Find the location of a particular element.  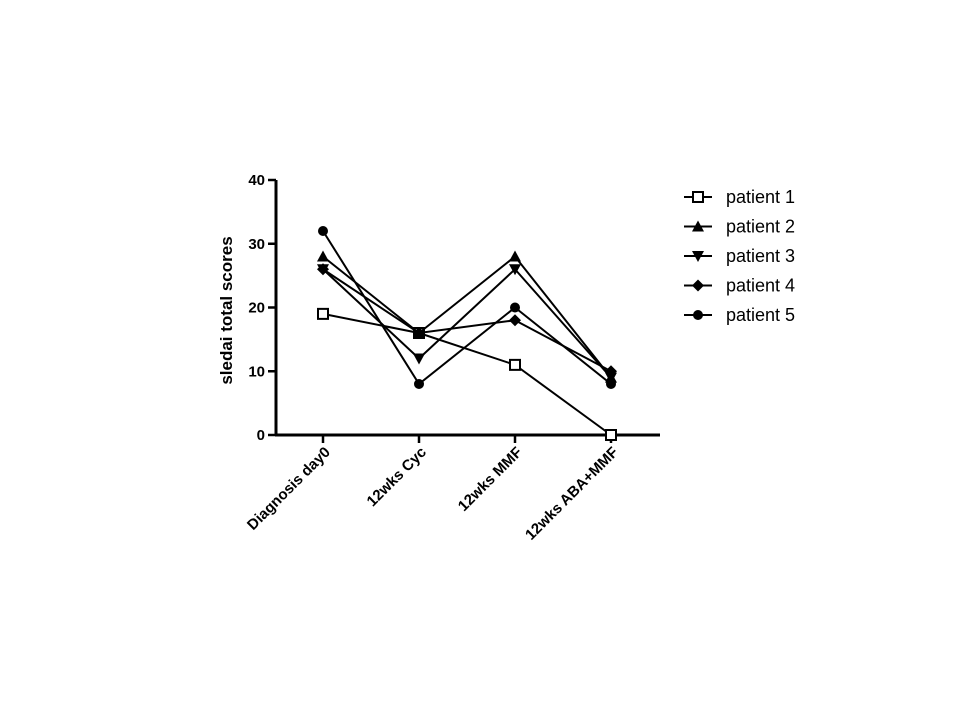

y-tick-label: 30 is located at coordinates (256, 244).